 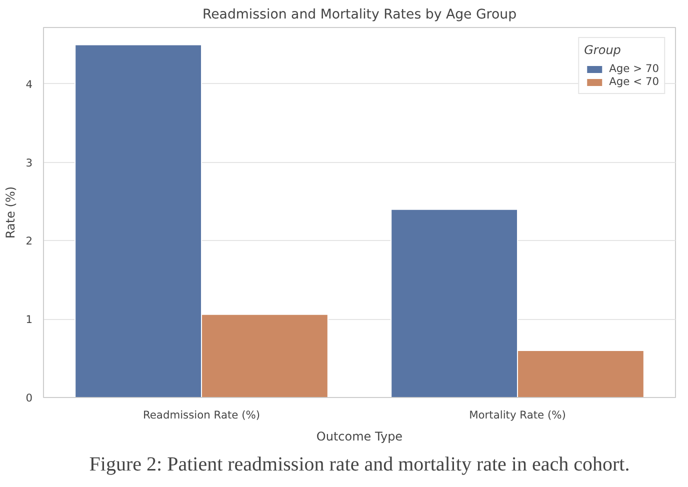 I want to click on y-tick-label: 4, so click(x=29, y=84).